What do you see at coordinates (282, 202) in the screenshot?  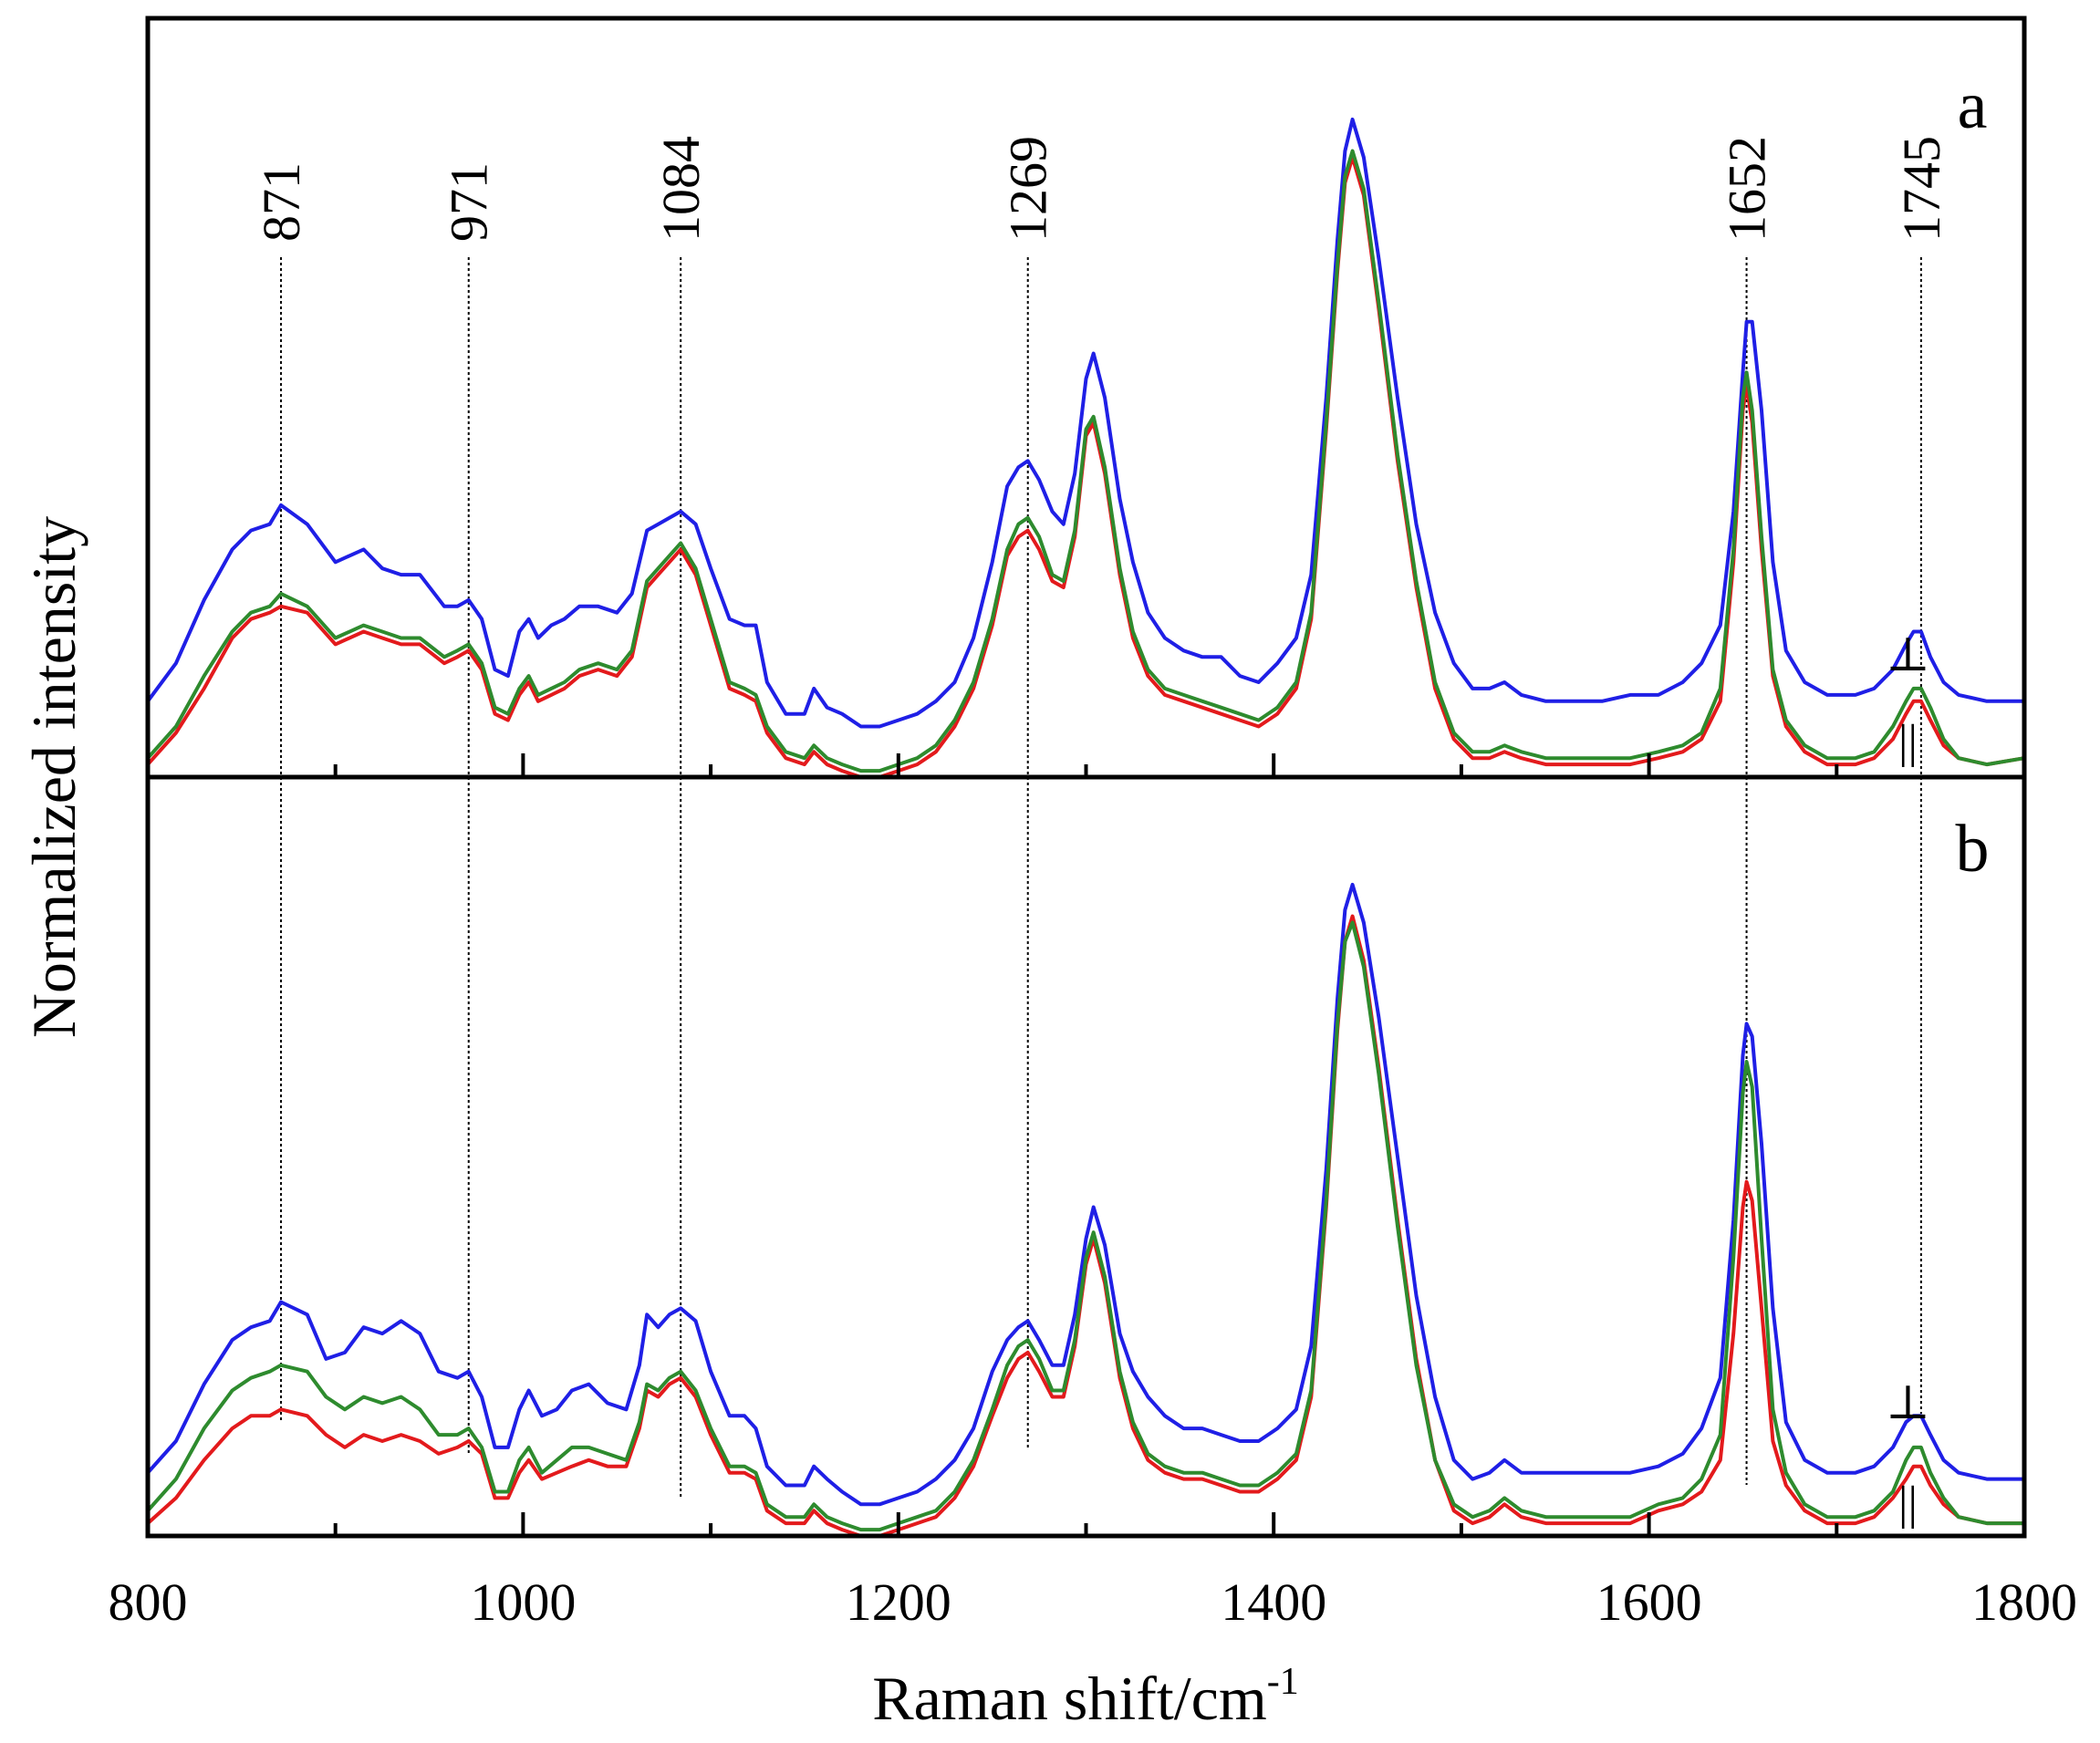 I see `peak-label-871: 871` at bounding box center [282, 202].